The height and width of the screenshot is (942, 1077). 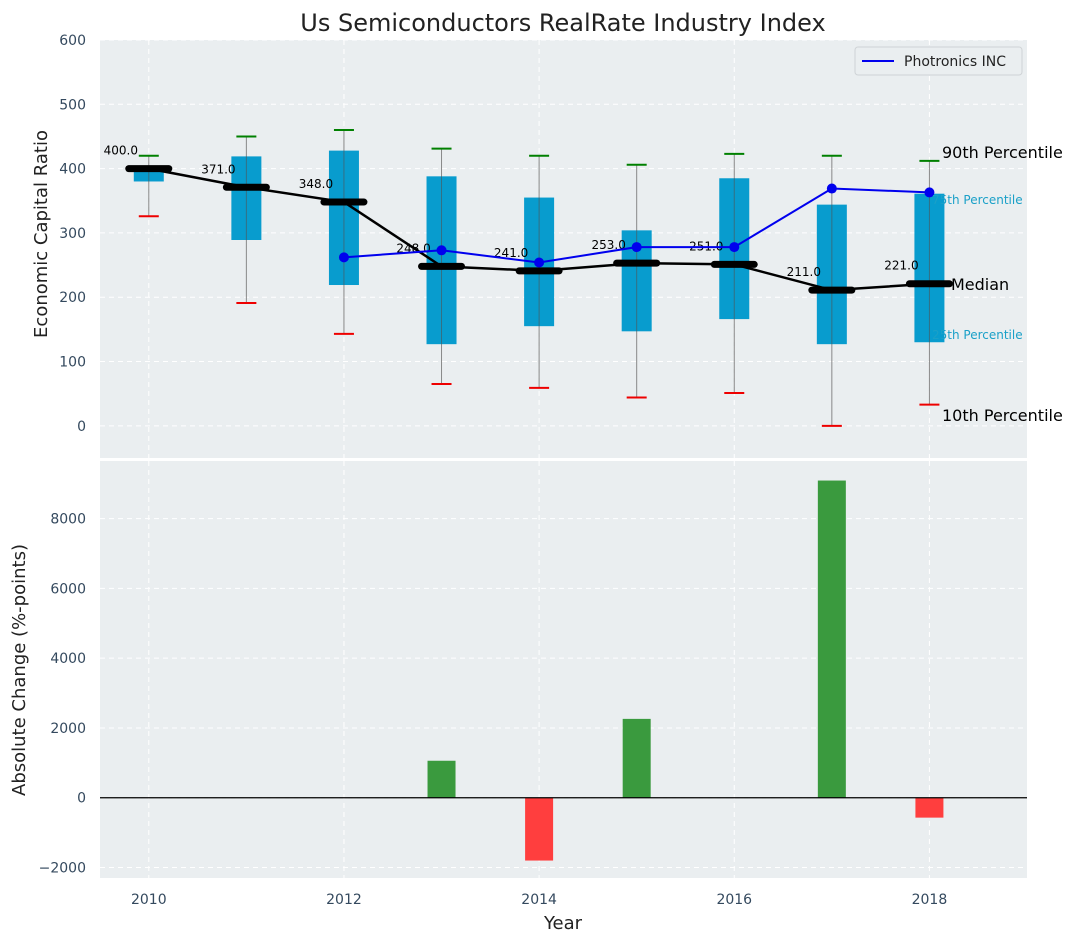 I want to click on legend-box, so click(x=938, y=61).